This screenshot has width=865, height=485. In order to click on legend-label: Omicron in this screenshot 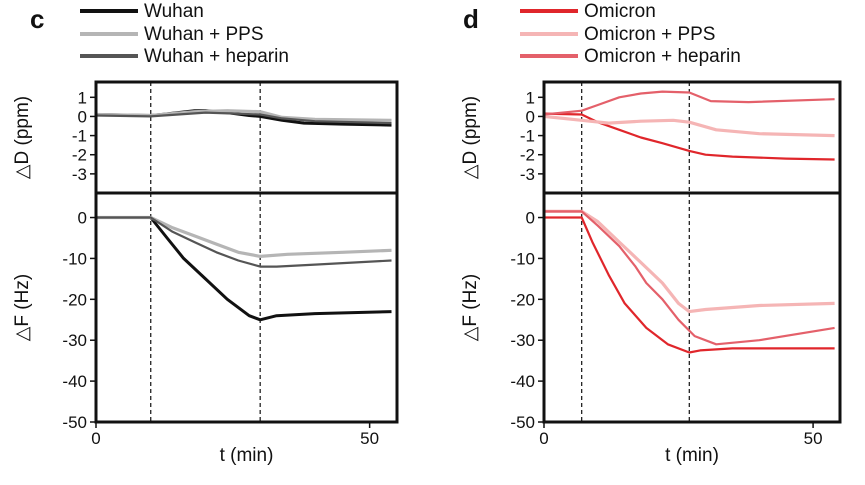, I will do `click(620, 11)`.